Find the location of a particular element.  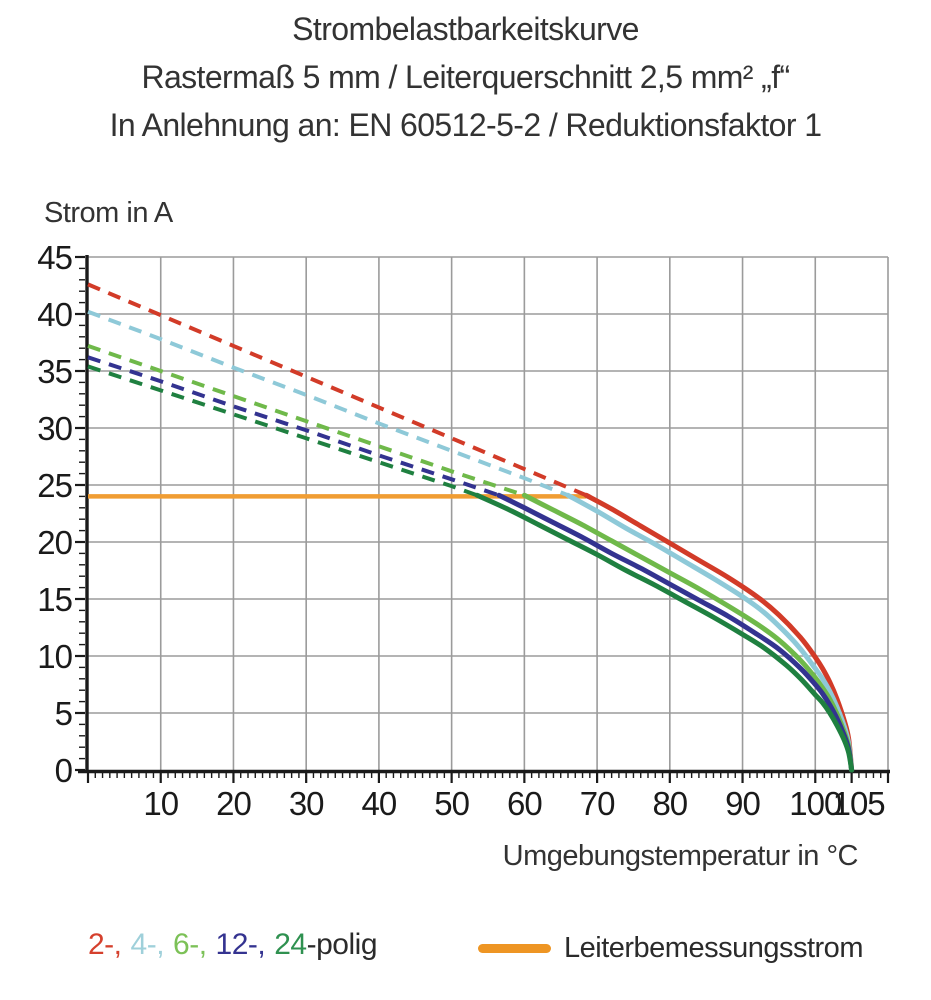

x-tick-label: 105 is located at coordinates (859, 803).